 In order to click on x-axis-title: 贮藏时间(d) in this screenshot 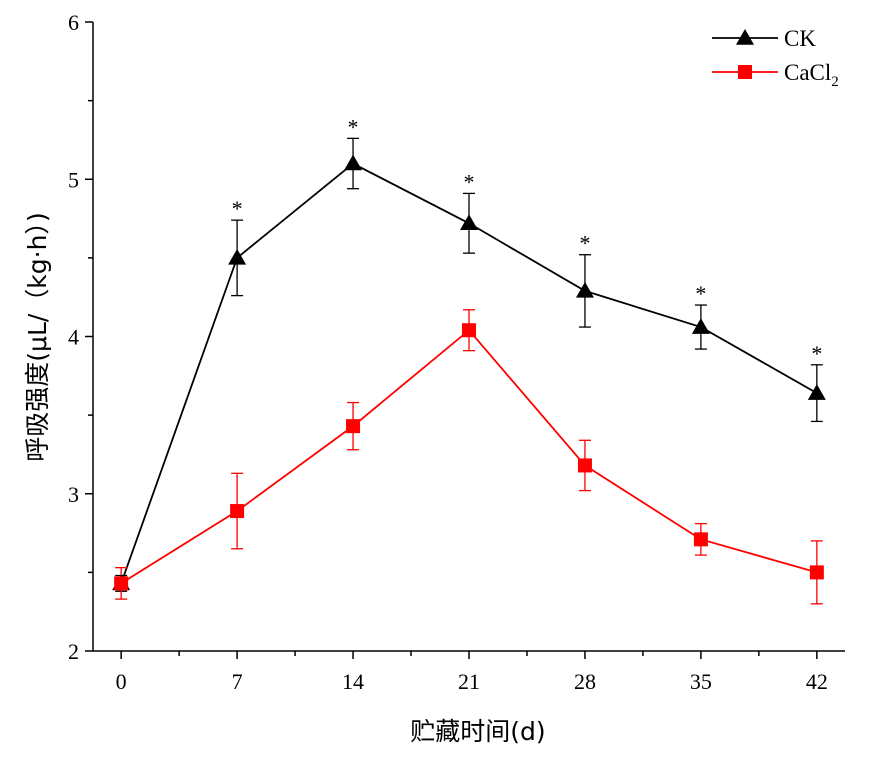, I will do `click(477, 731)`.